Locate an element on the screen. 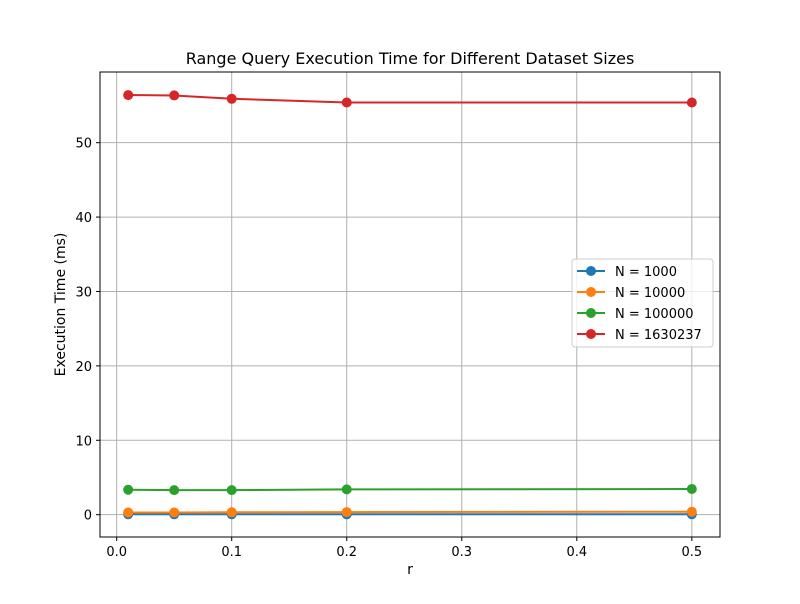 The image size is (800, 604). x-tick-label: 0.1 is located at coordinates (231, 552).